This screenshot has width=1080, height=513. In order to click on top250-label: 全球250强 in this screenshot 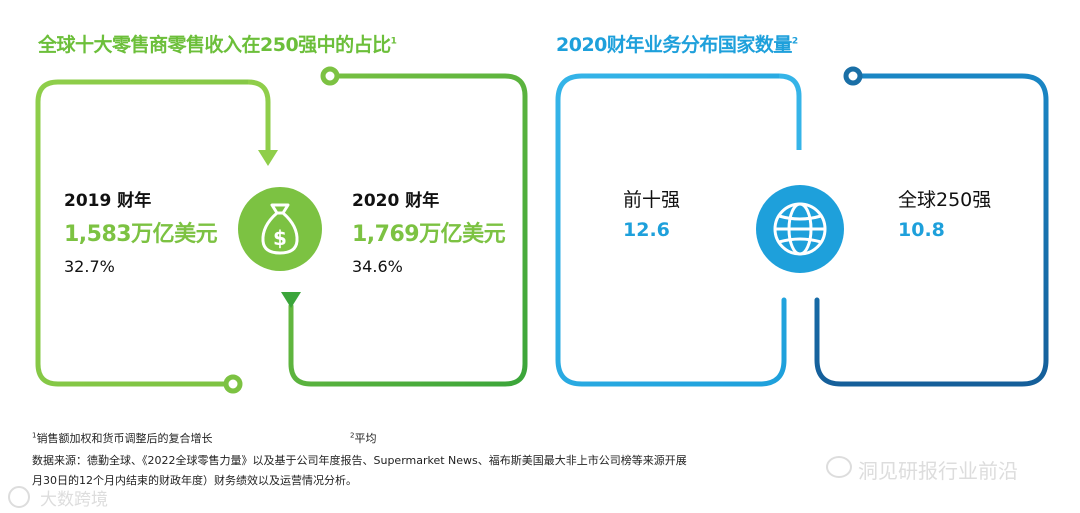, I will do `click(945, 200)`.